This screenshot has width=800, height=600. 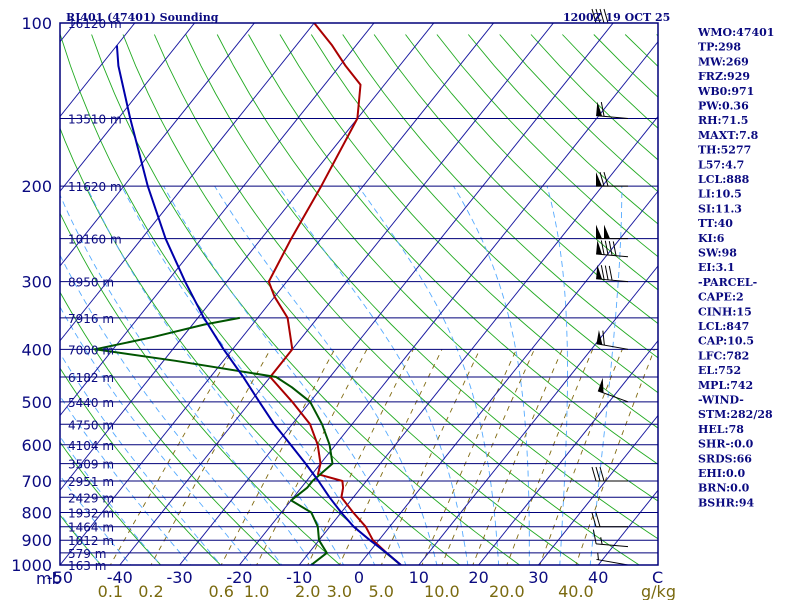 What do you see at coordinates (726, 502) in the screenshot?
I see `index-entry: BSHR:94` at bounding box center [726, 502].